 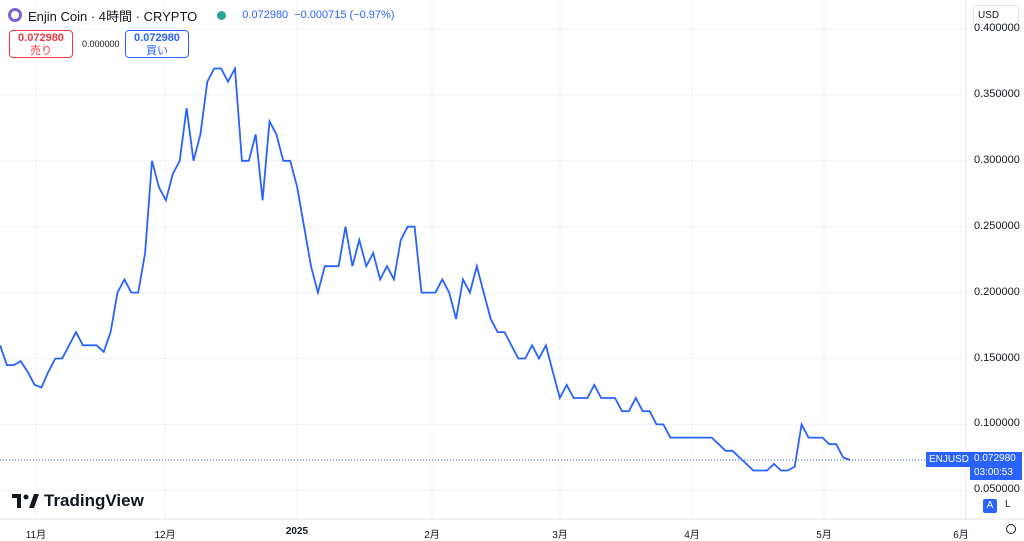 What do you see at coordinates (997, 291) in the screenshot?
I see `y-tick-label: 0.200000` at bounding box center [997, 291].